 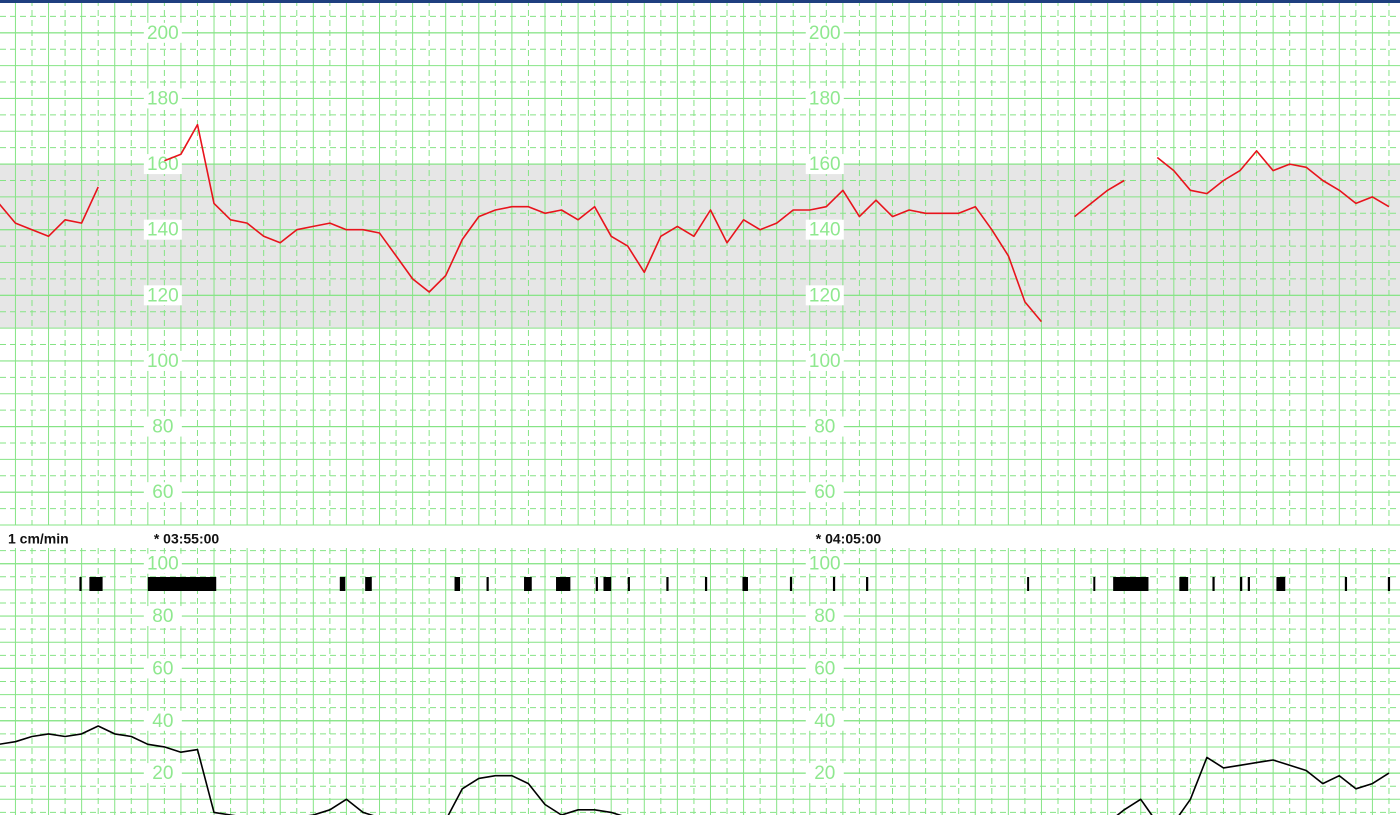 What do you see at coordinates (187, 539) in the screenshot?
I see `x-tick-label: * 03:55:00` at bounding box center [187, 539].